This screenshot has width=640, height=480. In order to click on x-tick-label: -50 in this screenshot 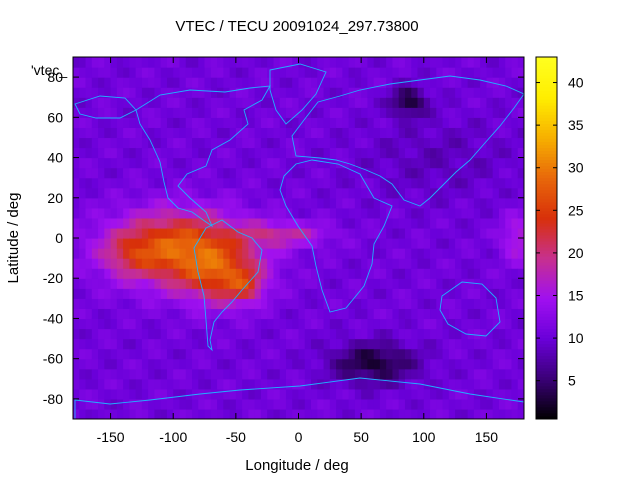, I will do `click(236, 437)`.